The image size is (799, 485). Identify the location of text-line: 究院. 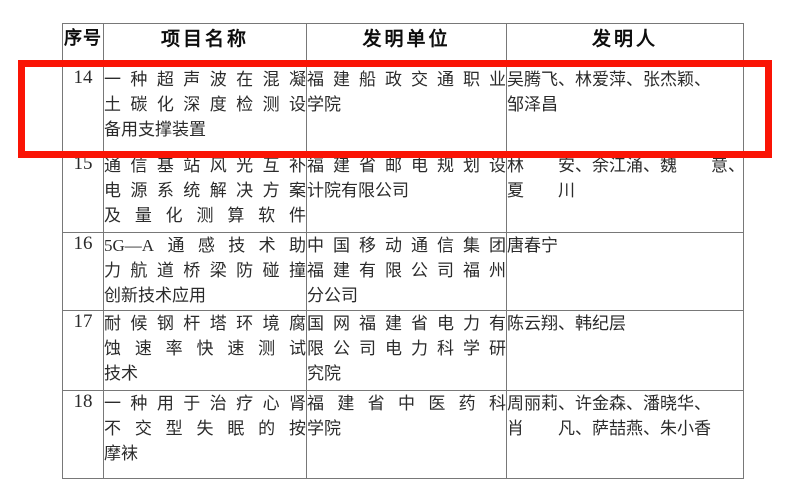
(324, 373).